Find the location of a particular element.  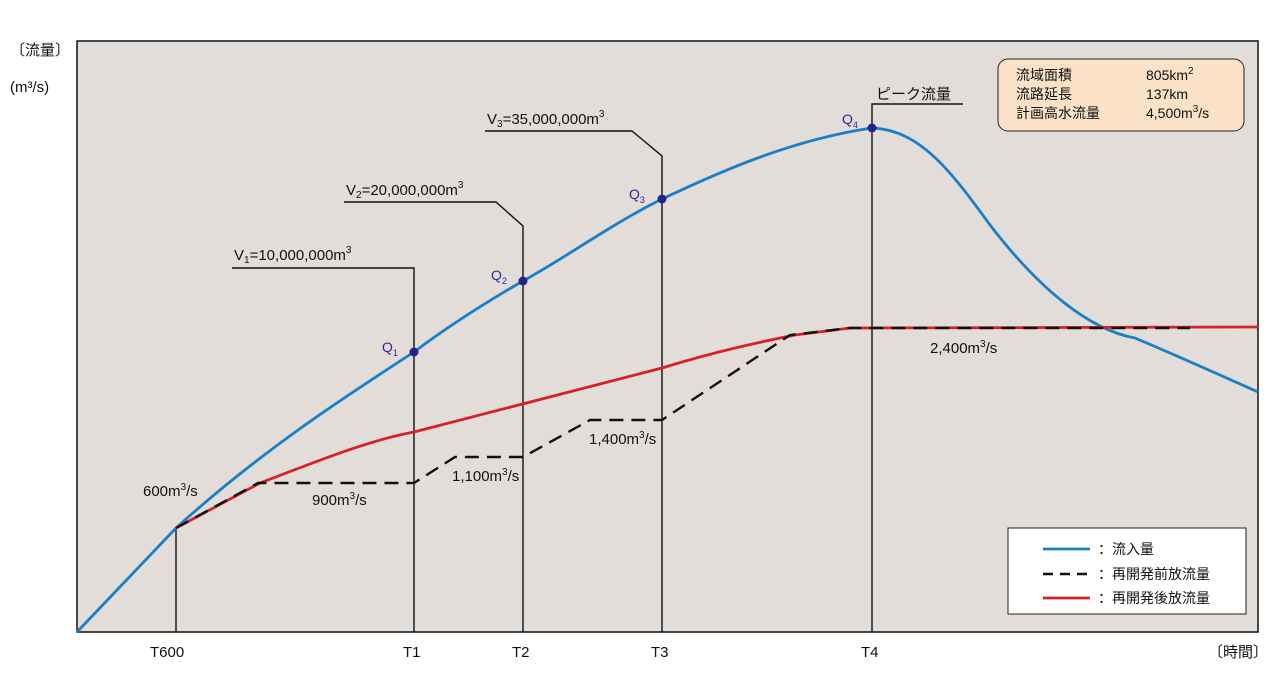

point-q2 is located at coordinates (523, 281).